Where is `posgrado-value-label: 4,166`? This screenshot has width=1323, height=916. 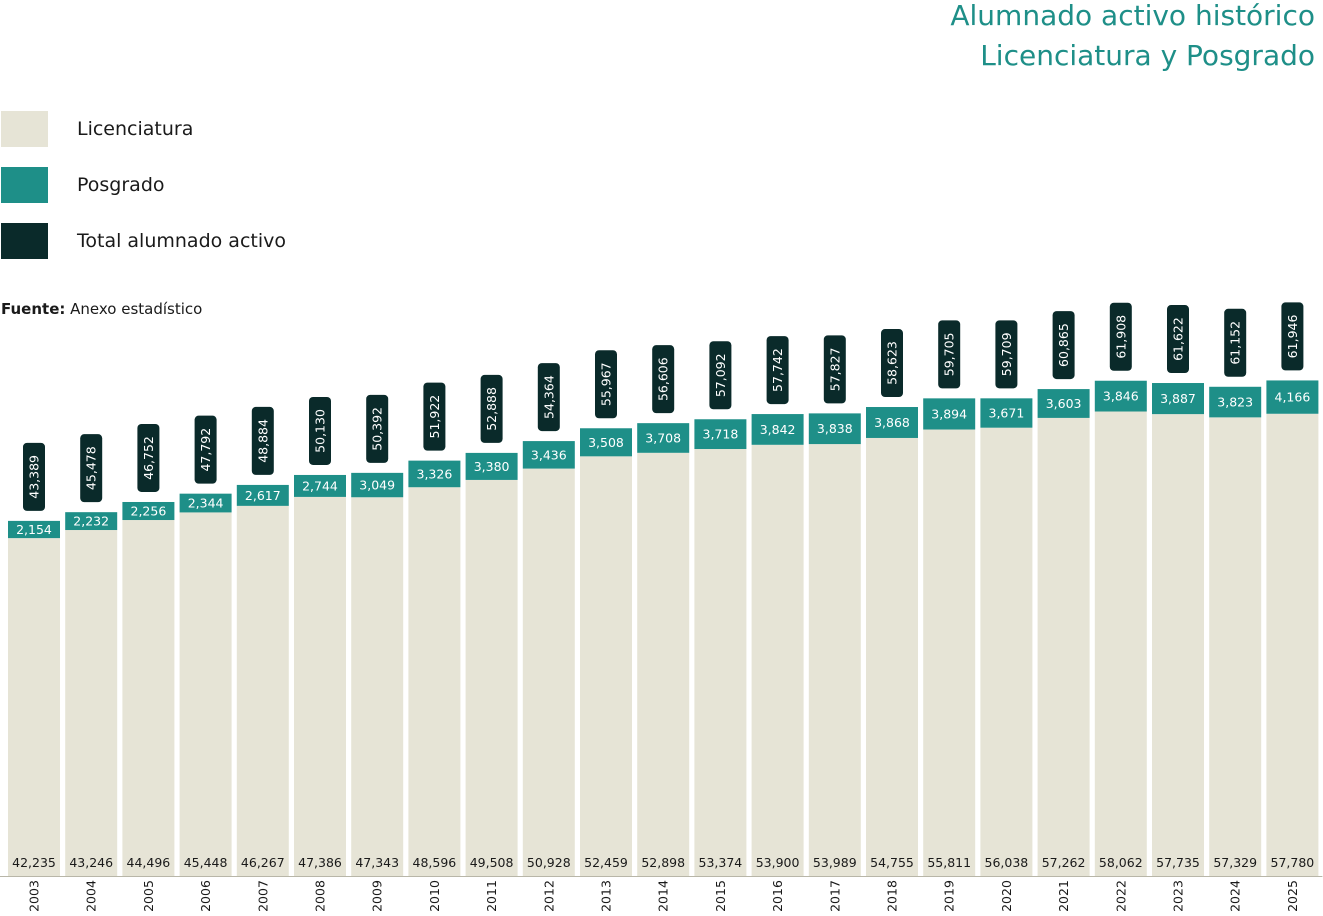
posgrado-value-label: 4,166 is located at coordinates (1293, 397).